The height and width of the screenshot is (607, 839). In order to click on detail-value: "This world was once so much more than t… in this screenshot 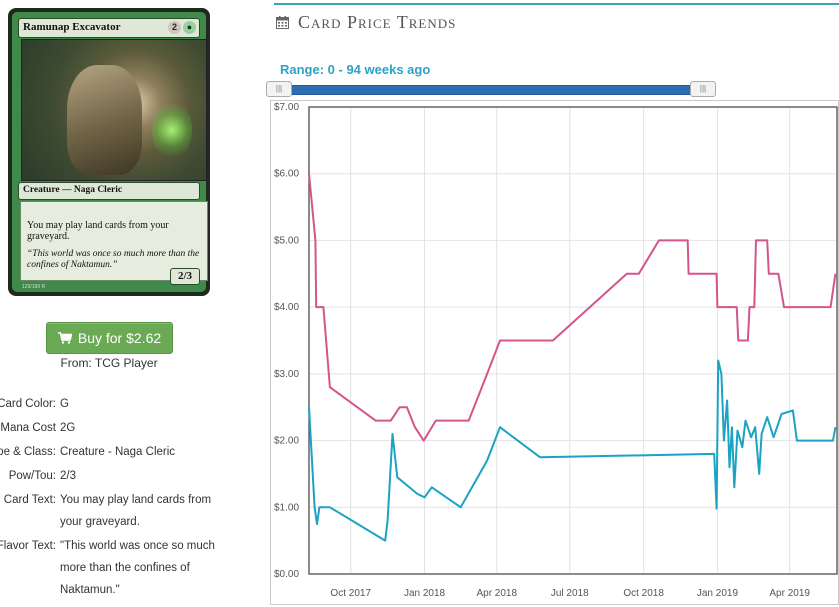, I will do `click(137, 568)`.